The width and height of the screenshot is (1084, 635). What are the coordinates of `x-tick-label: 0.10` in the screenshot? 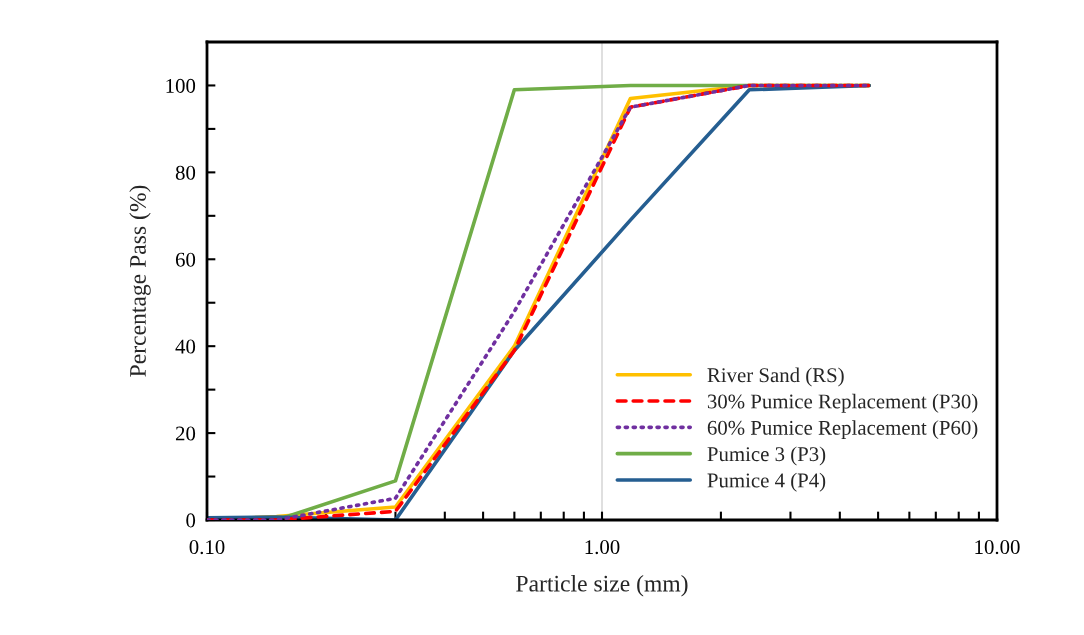 It's located at (207, 547).